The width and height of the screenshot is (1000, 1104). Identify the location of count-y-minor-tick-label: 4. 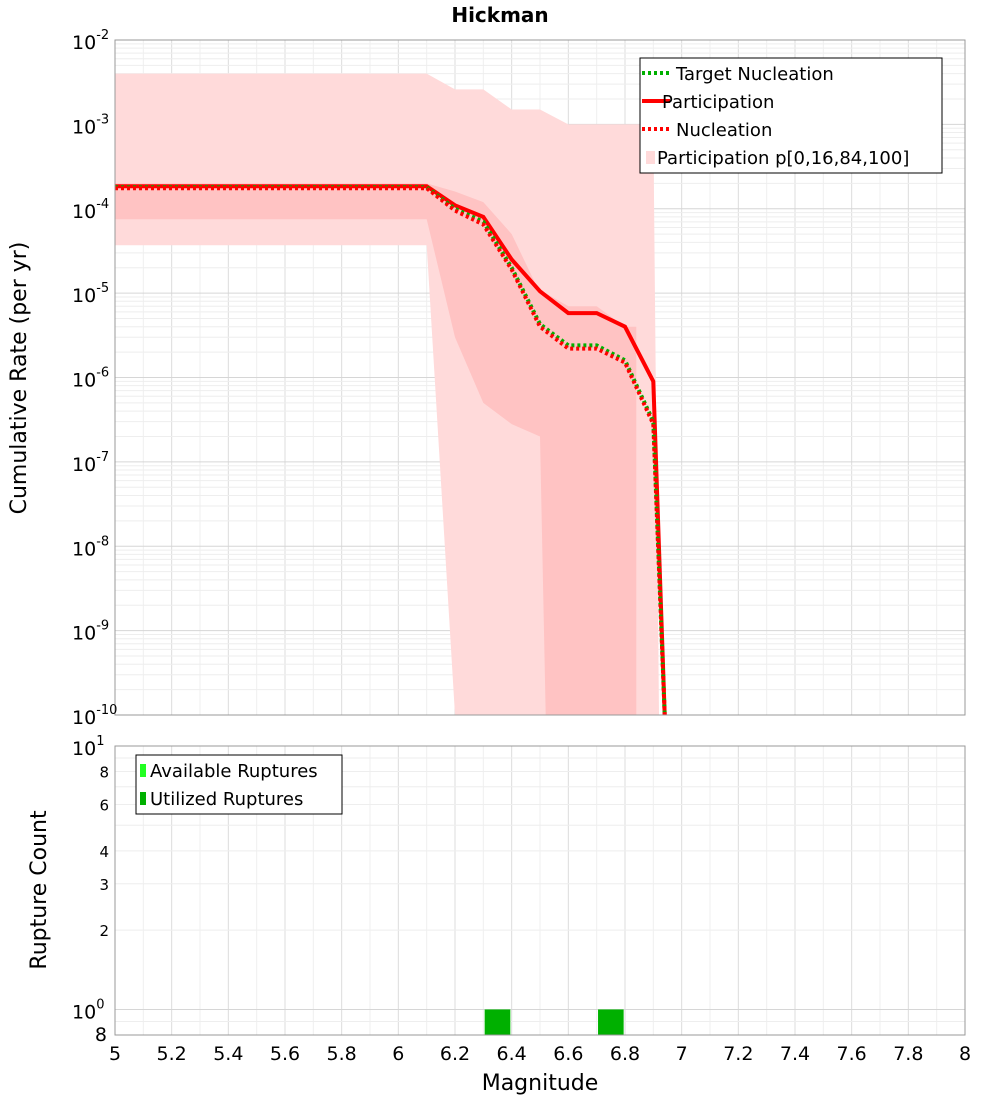
(104, 852).